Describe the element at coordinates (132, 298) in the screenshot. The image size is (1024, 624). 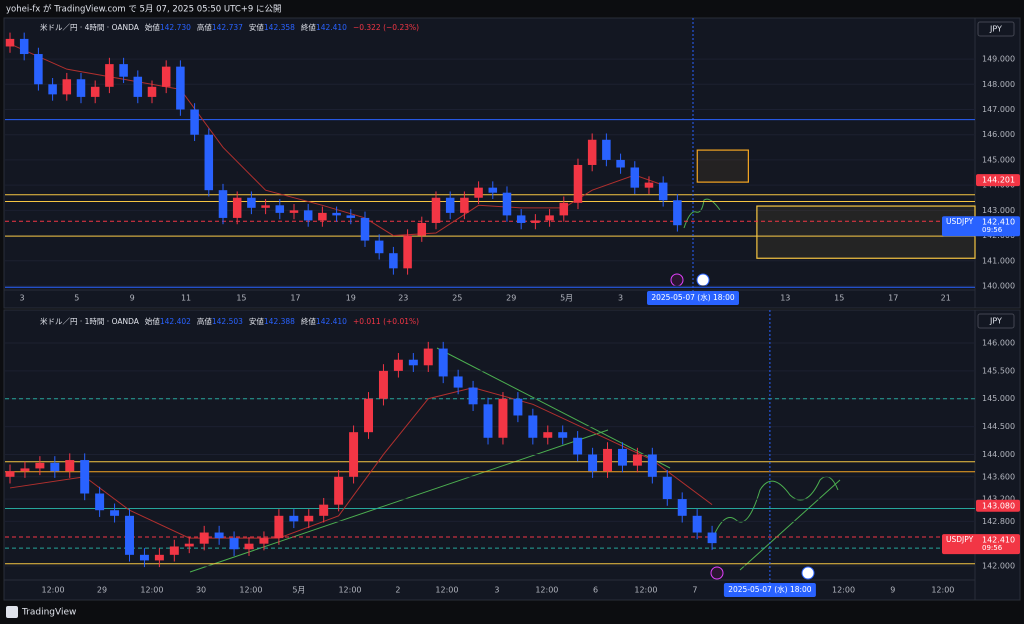
I see `x-tick-label: 9` at that location.